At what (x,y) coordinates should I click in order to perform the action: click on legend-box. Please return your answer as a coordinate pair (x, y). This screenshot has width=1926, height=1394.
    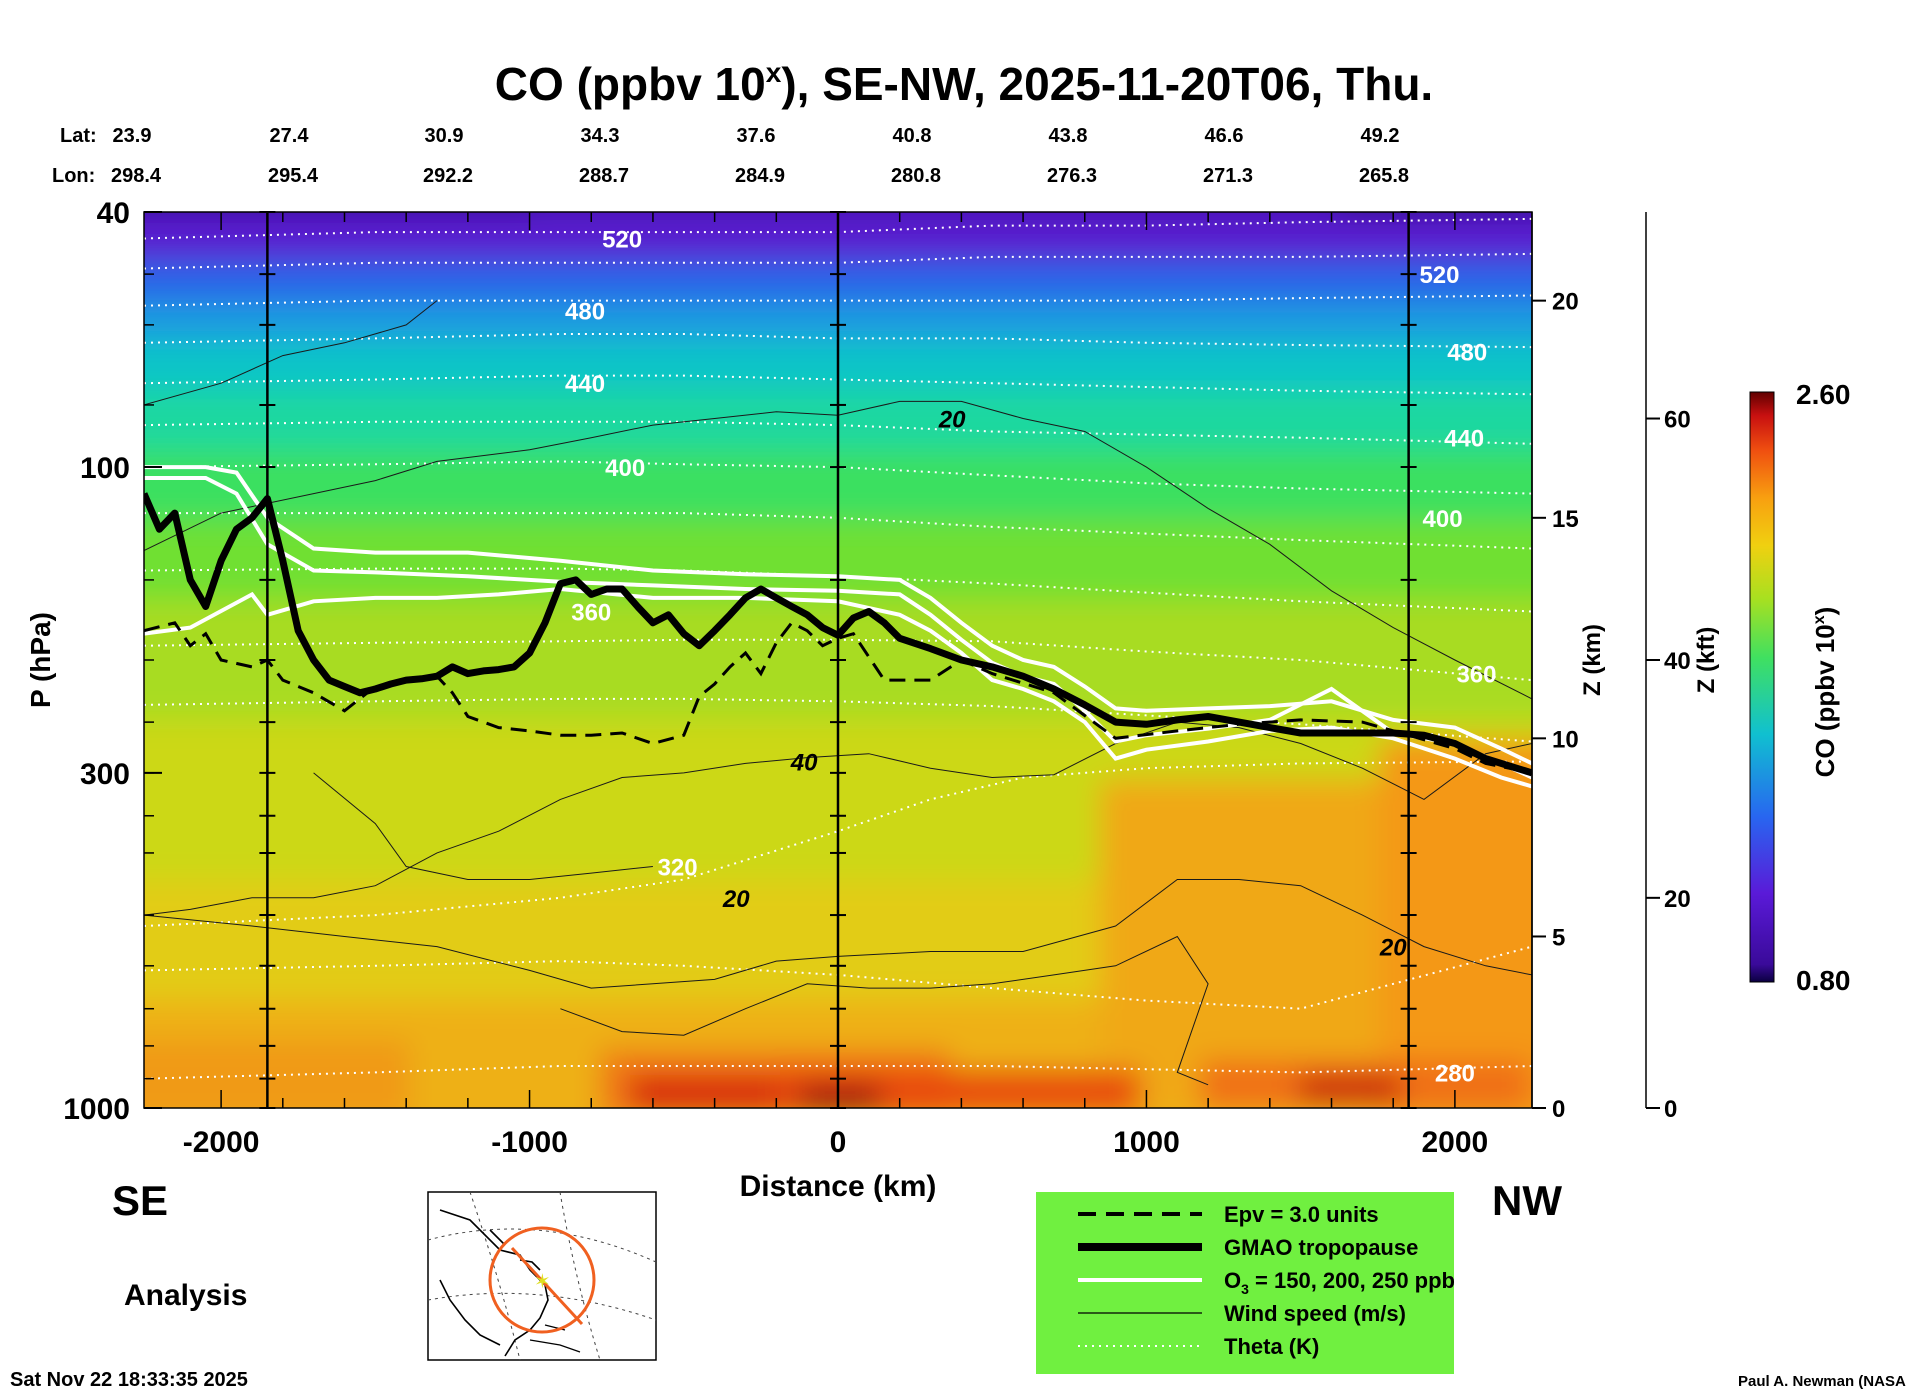
    Looking at the image, I should click on (1245, 1283).